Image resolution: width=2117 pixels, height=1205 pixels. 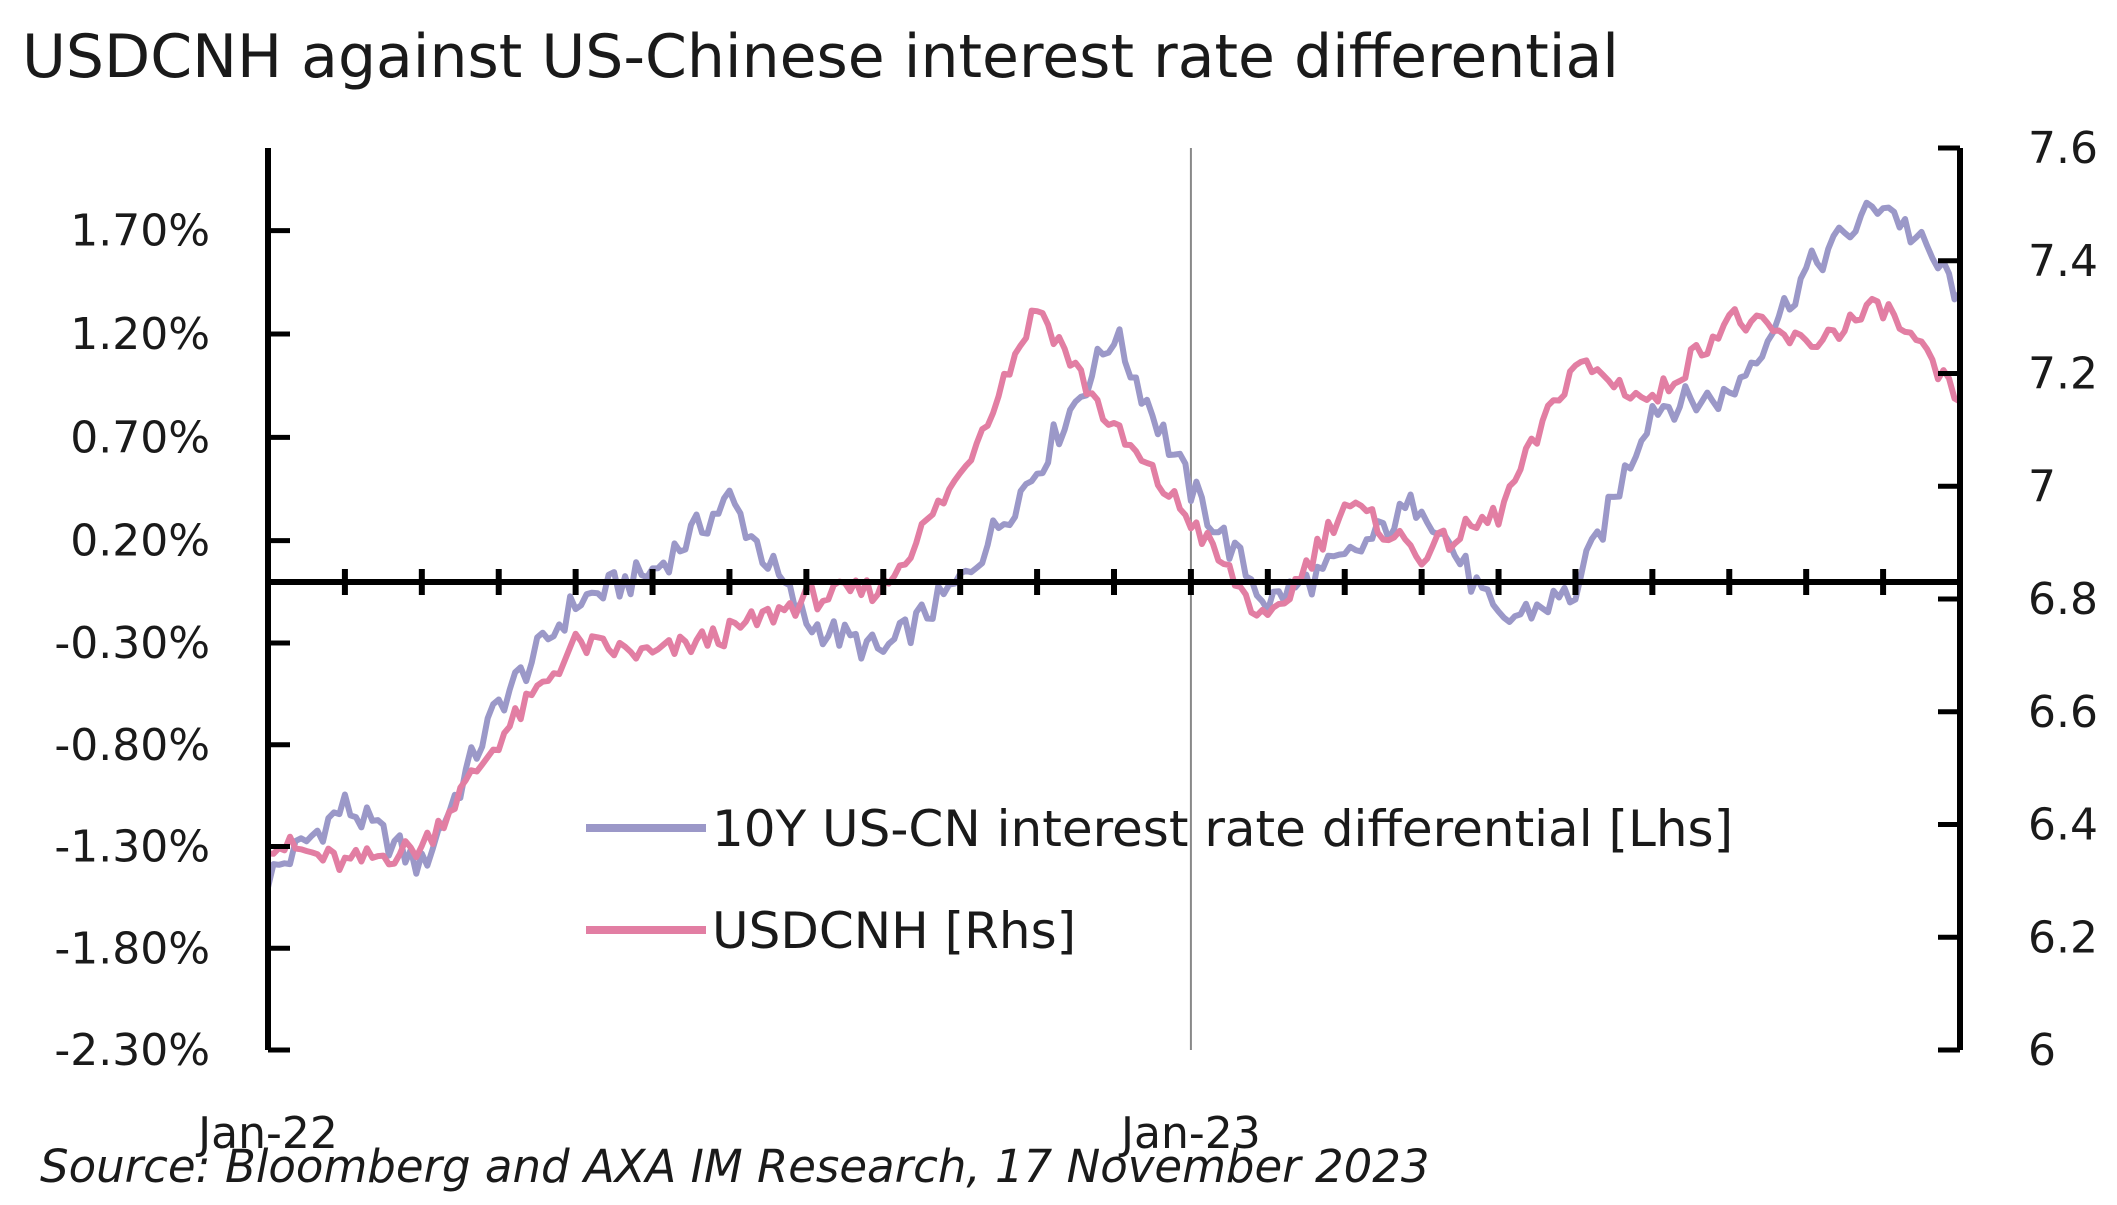 I want to click on right-axis-tick-label: 6, so click(x=2042, y=1050).